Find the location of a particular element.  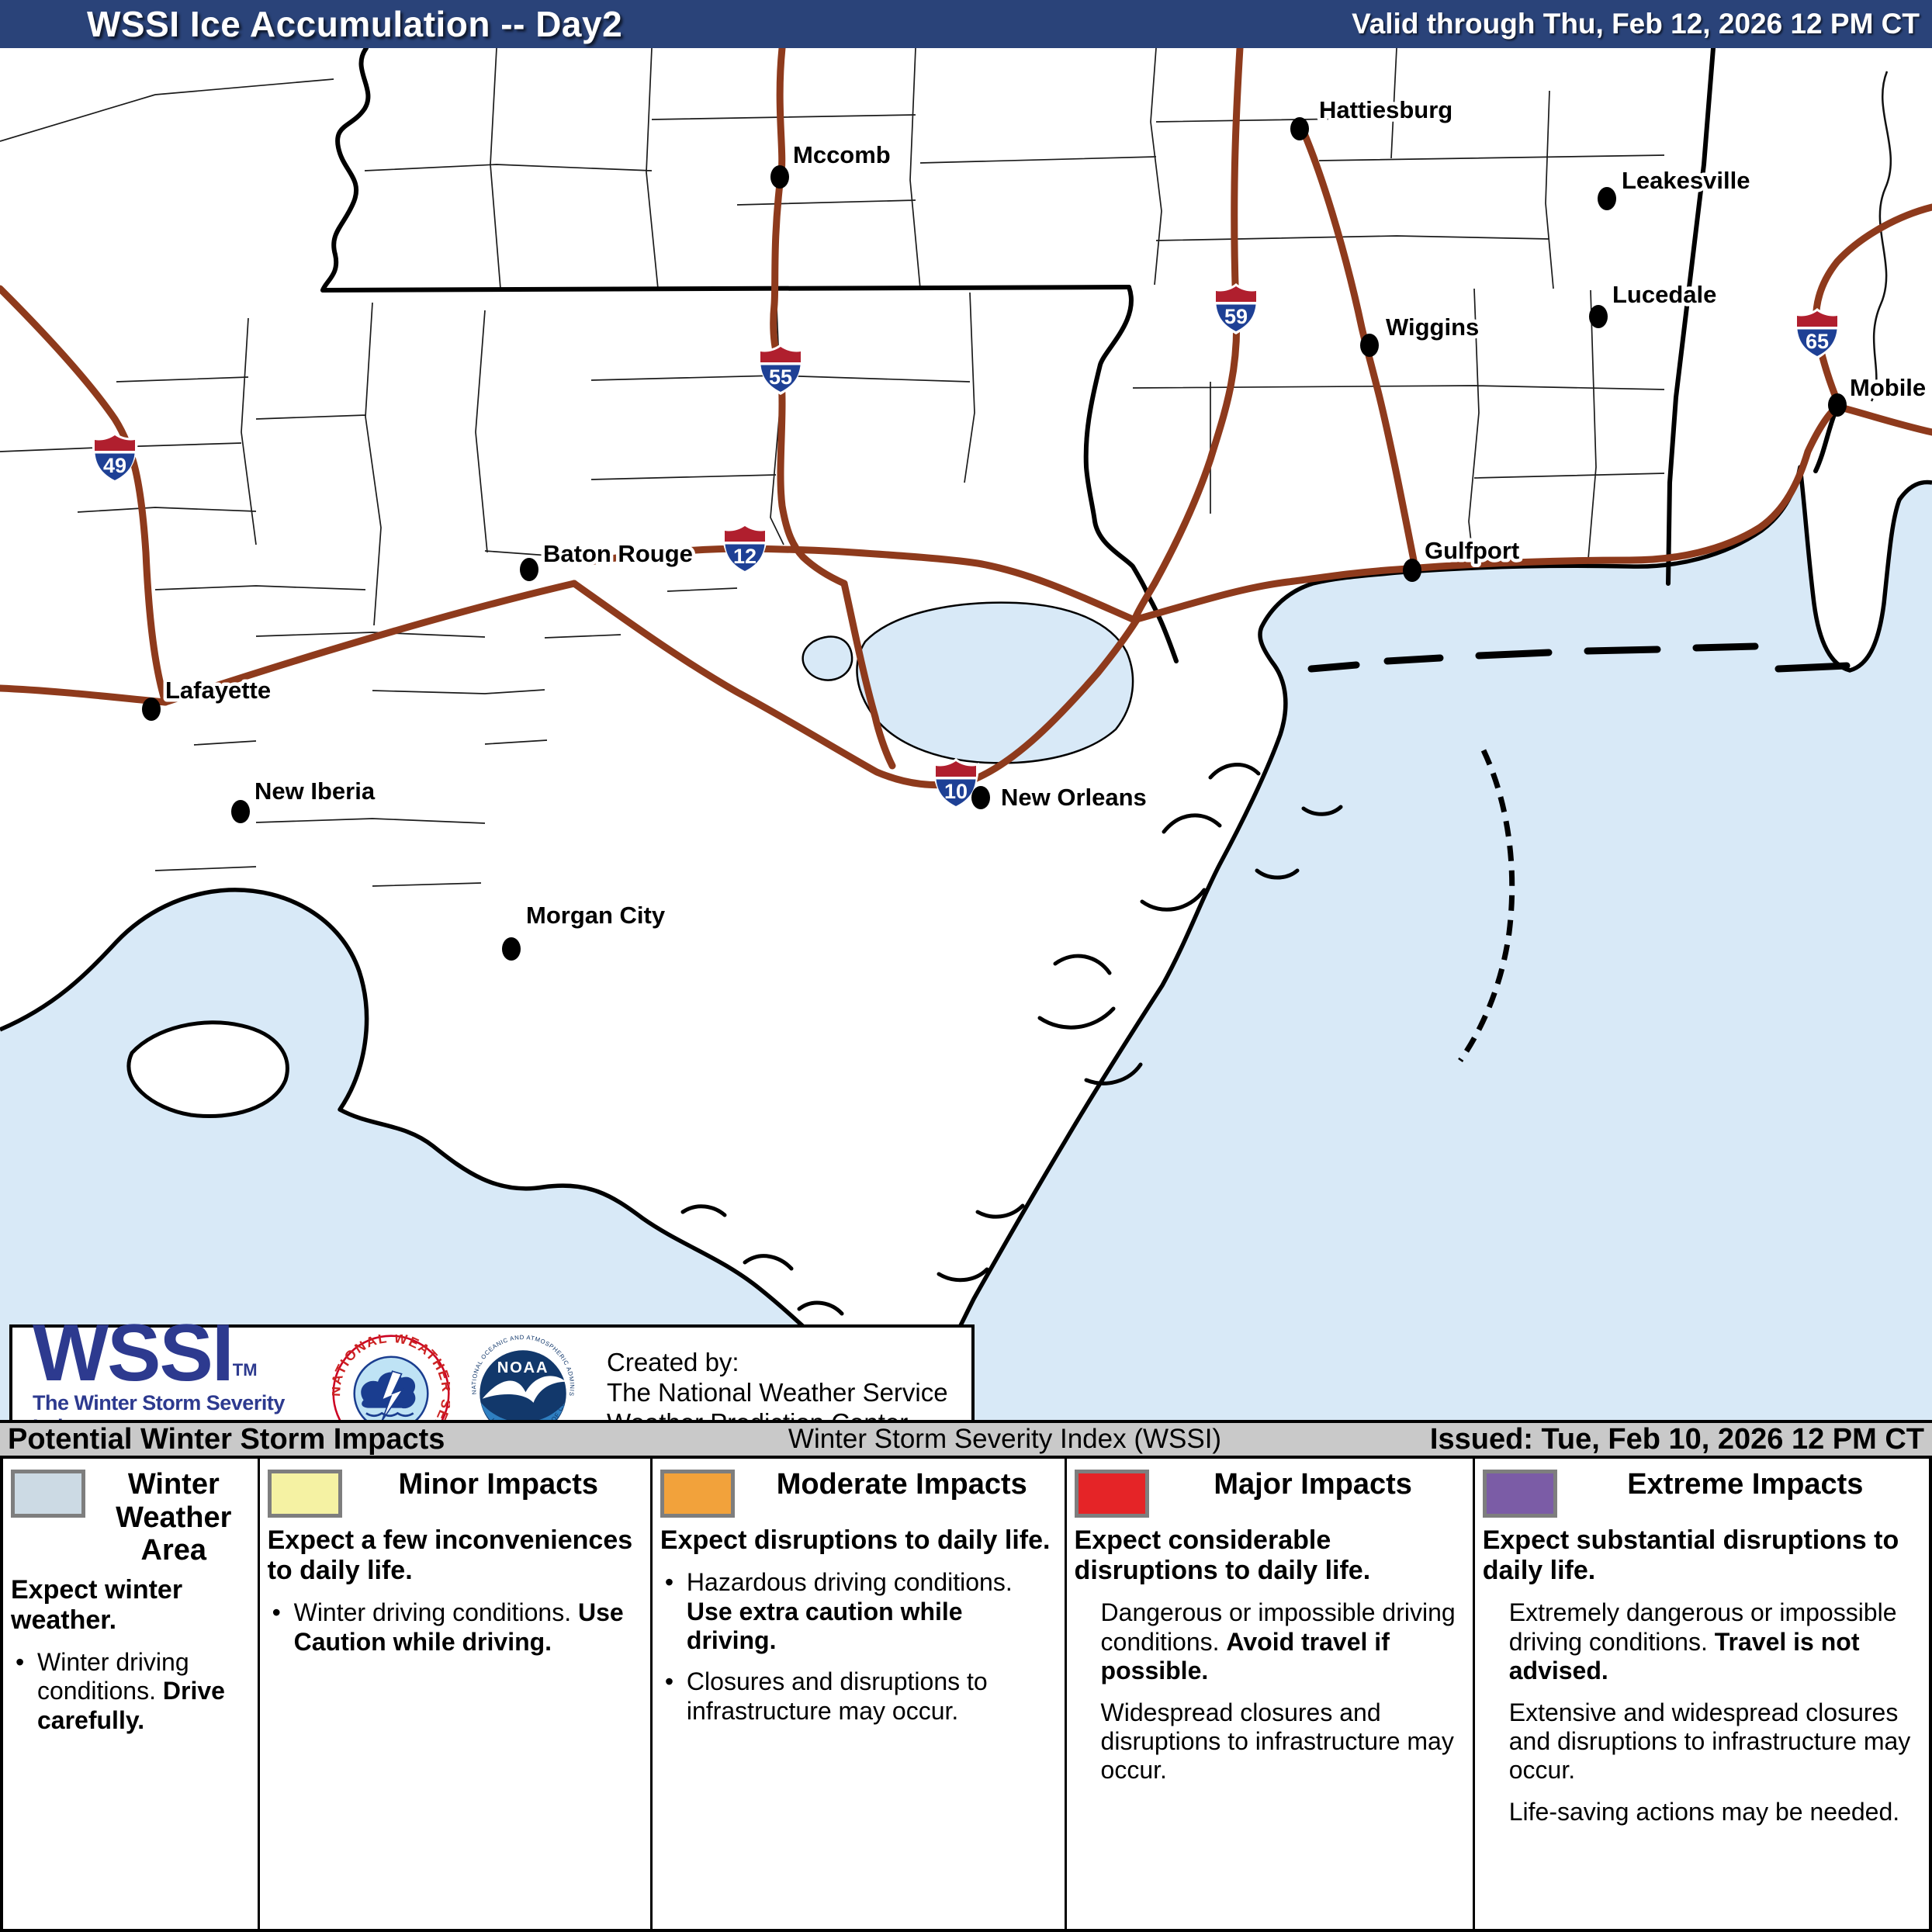

svg-text: NOAA is located at coordinates (523, 1367).